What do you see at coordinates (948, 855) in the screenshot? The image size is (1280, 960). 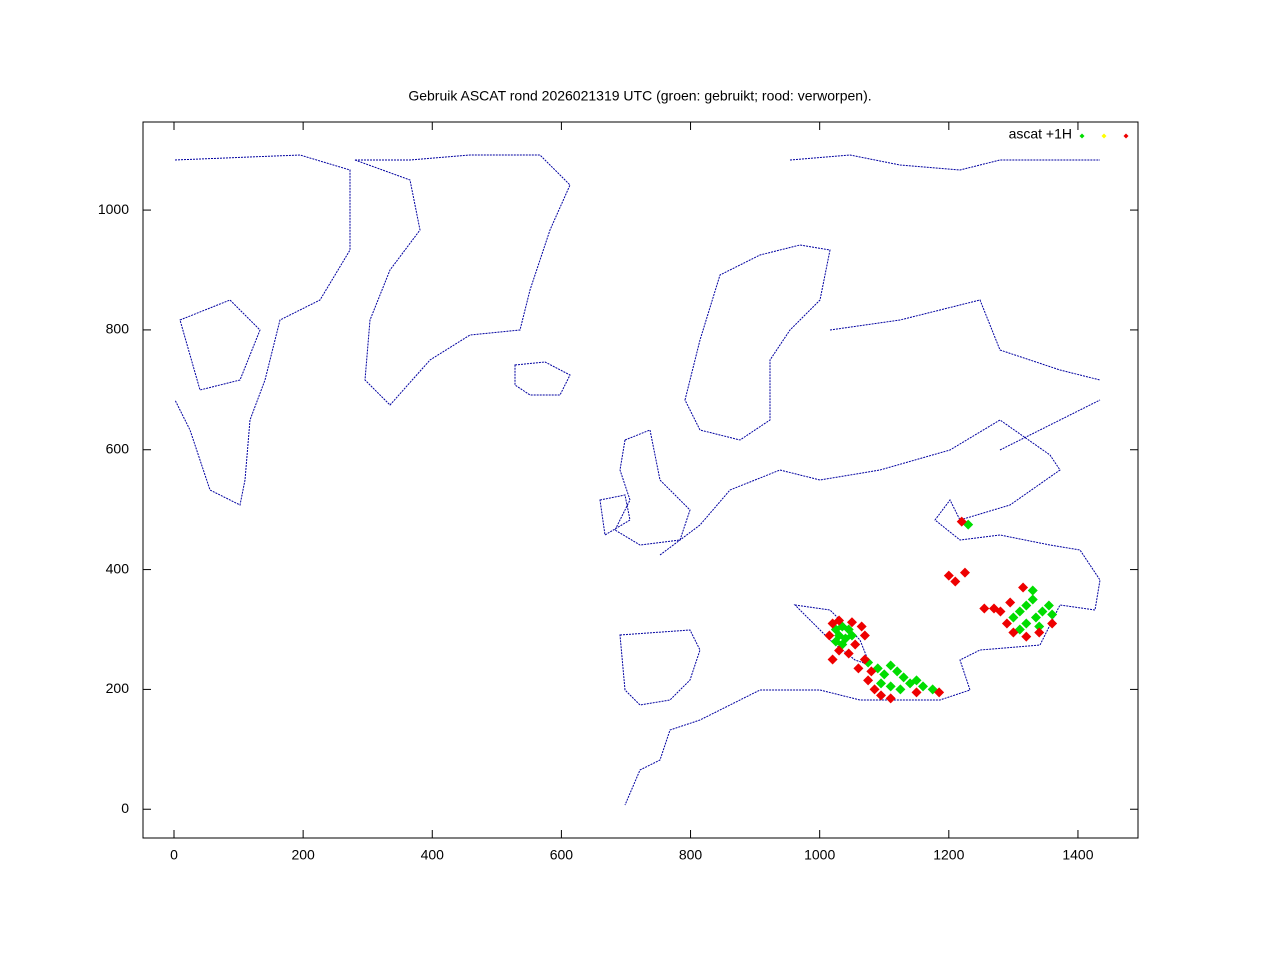 I see `x-tick-label: 1200` at bounding box center [948, 855].